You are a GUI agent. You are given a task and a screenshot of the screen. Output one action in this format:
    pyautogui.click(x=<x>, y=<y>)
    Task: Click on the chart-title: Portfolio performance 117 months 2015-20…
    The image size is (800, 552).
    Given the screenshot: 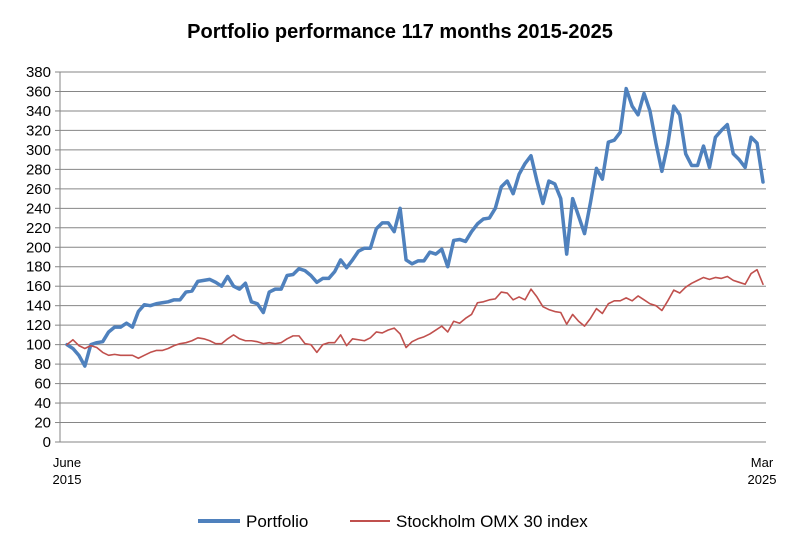 What is the action you would take?
    pyautogui.click(x=400, y=32)
    